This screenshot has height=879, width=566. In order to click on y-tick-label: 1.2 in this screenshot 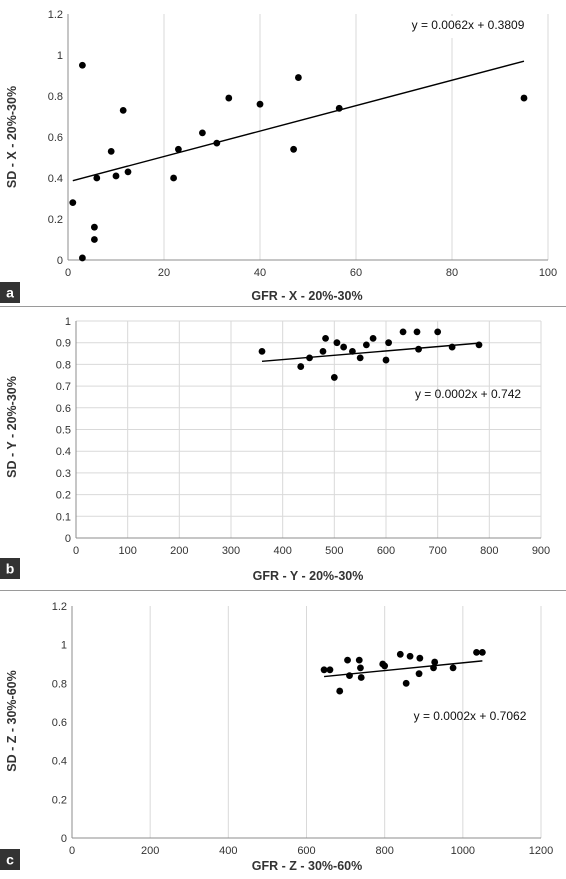, I will do `click(55, 15)`.